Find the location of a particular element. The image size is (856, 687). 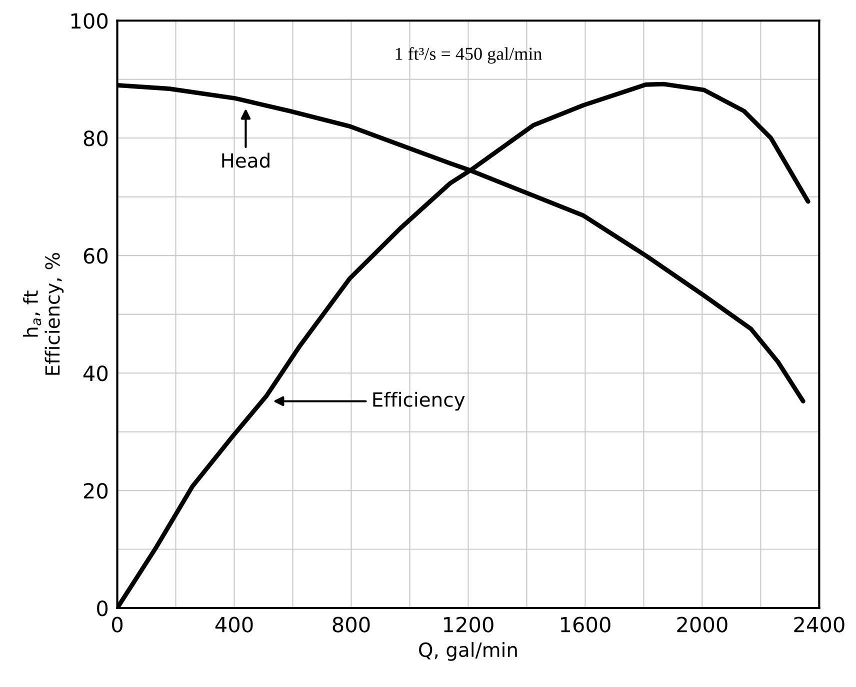

y-tick-label: 0 is located at coordinates (102, 608).